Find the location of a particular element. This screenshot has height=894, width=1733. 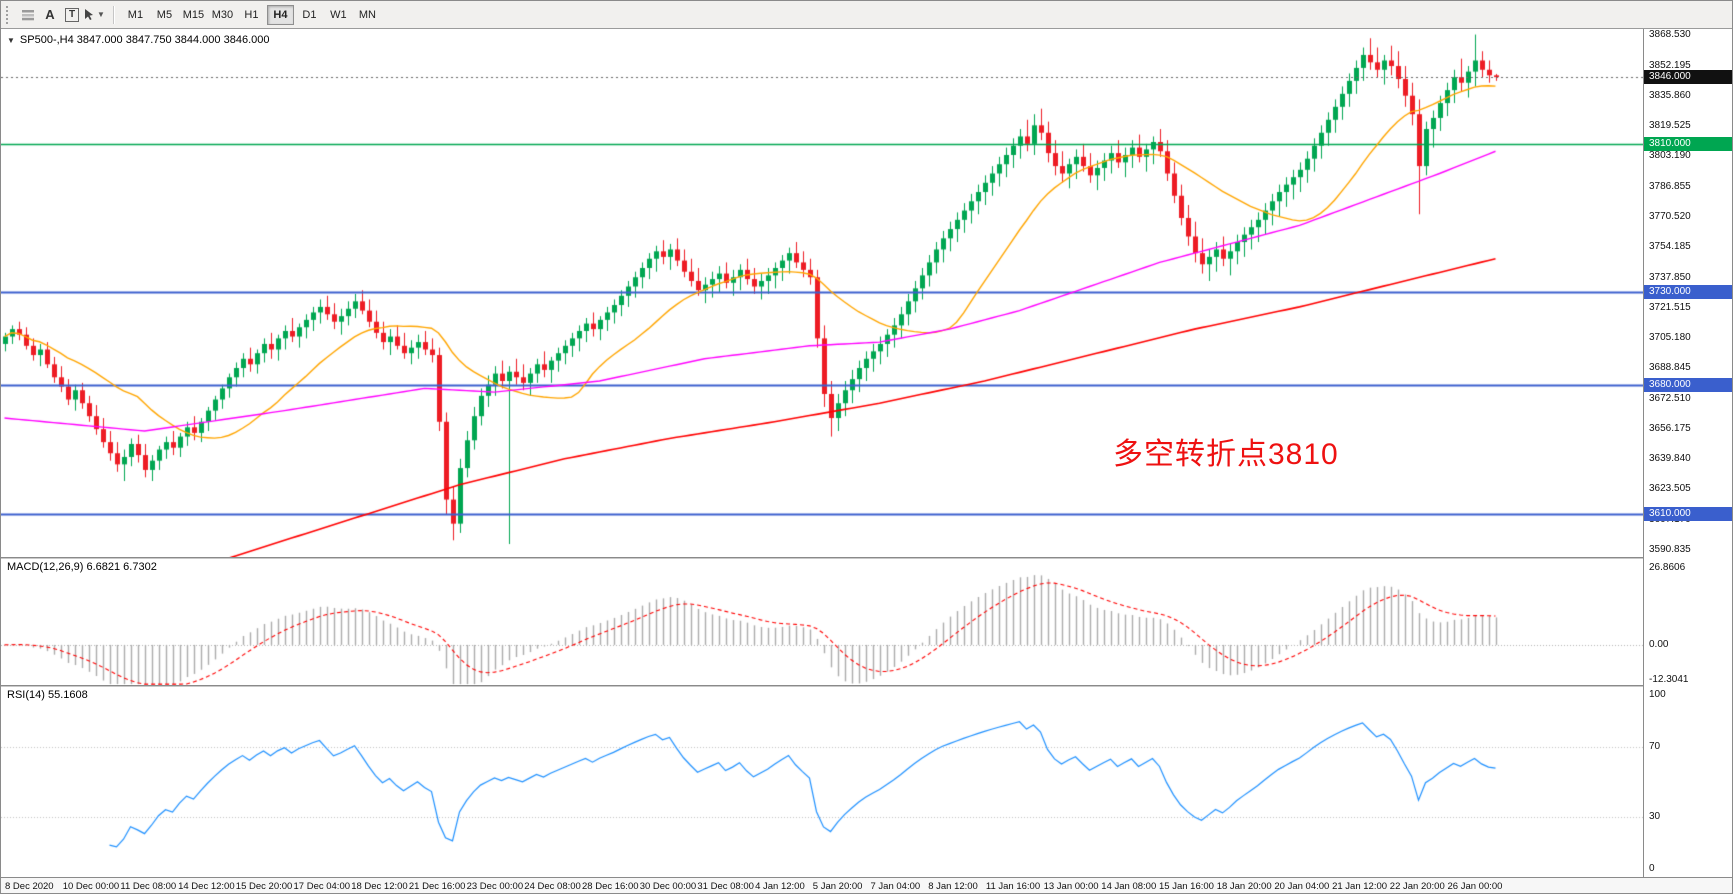

price-axis-label: 3819.525 is located at coordinates (1670, 126).